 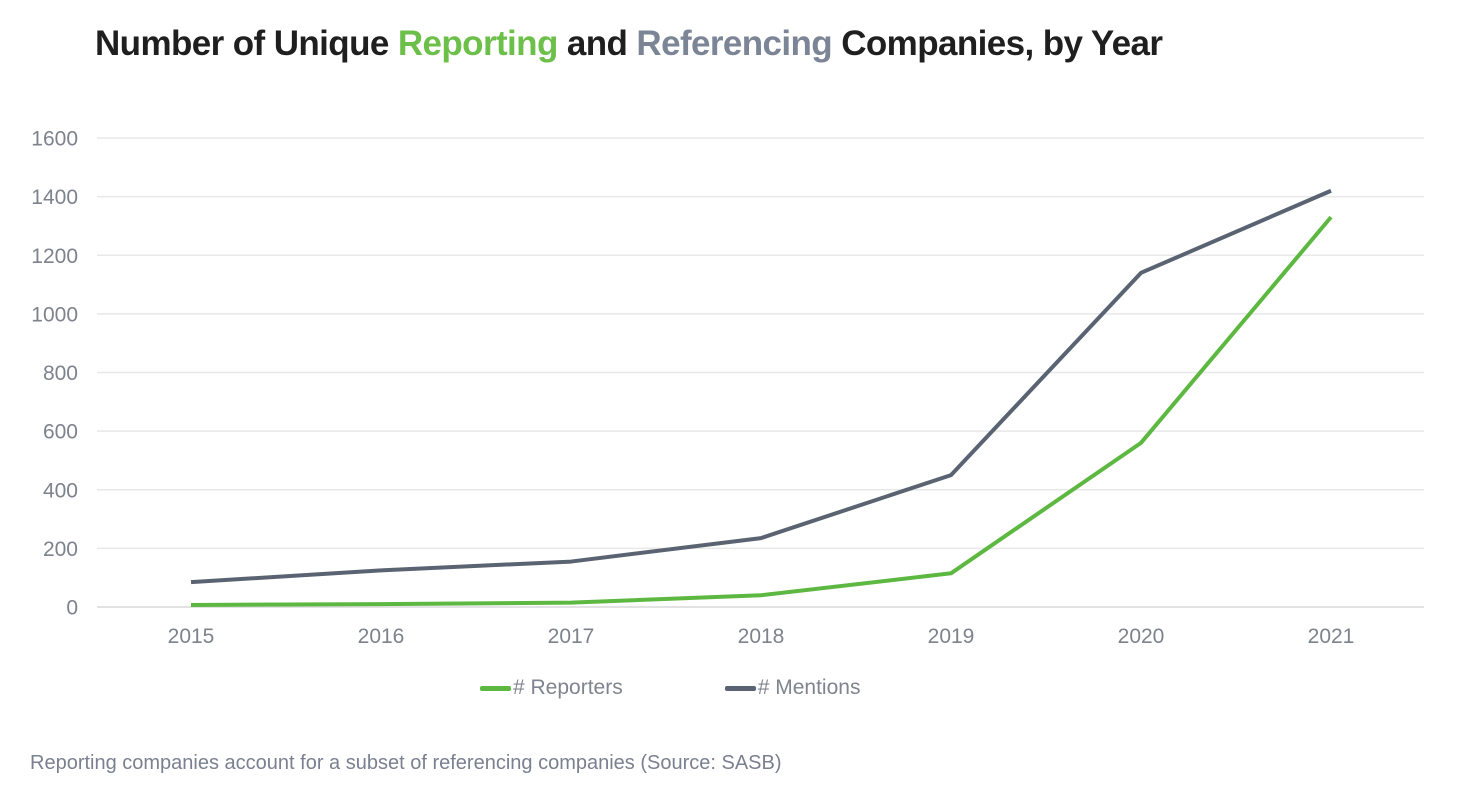 I want to click on x-tick-label: 2018, so click(x=761, y=636).